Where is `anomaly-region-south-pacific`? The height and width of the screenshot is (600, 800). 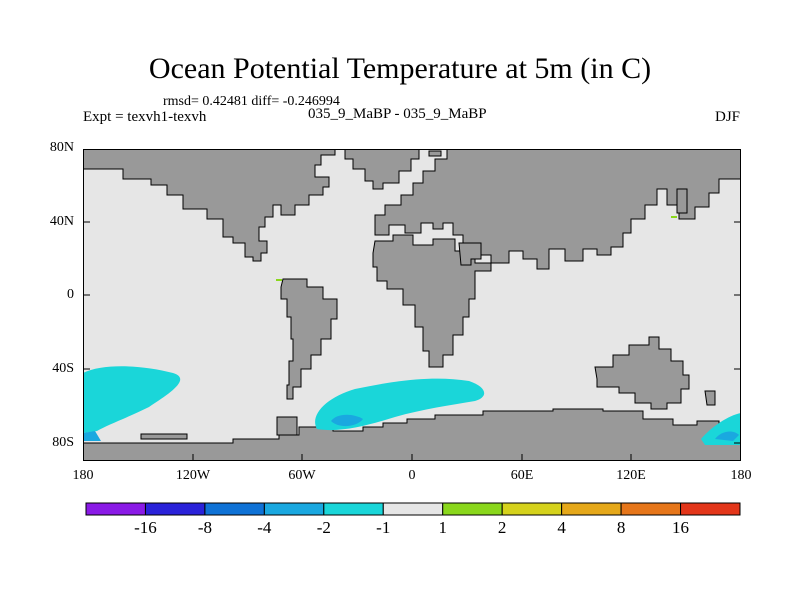 anomaly-region-south-pacific is located at coordinates (132, 399).